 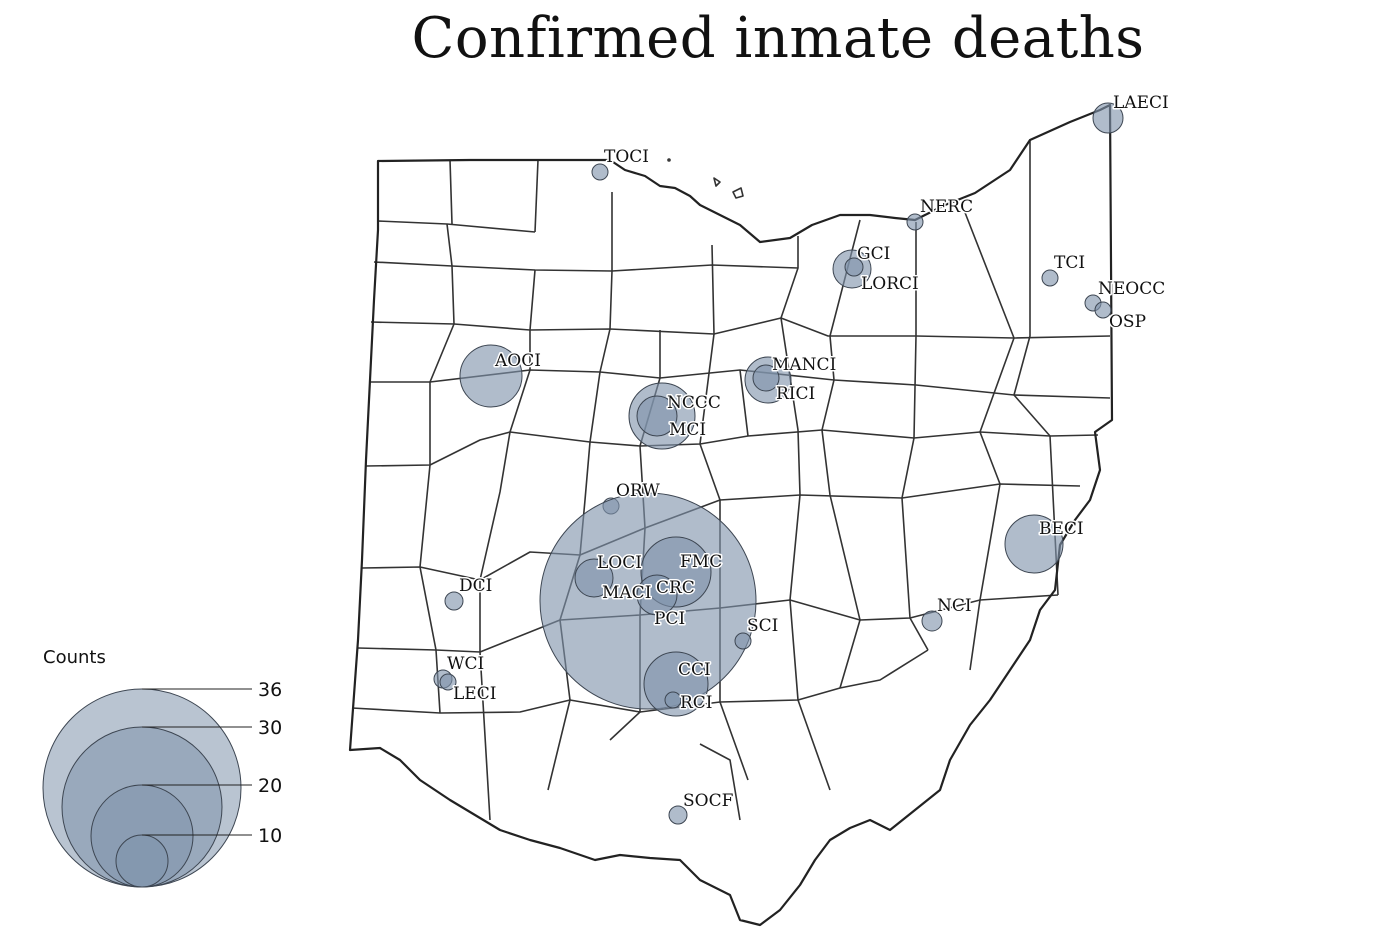 What do you see at coordinates (946, 207) in the screenshot?
I see `prison-label: NERC` at bounding box center [946, 207].